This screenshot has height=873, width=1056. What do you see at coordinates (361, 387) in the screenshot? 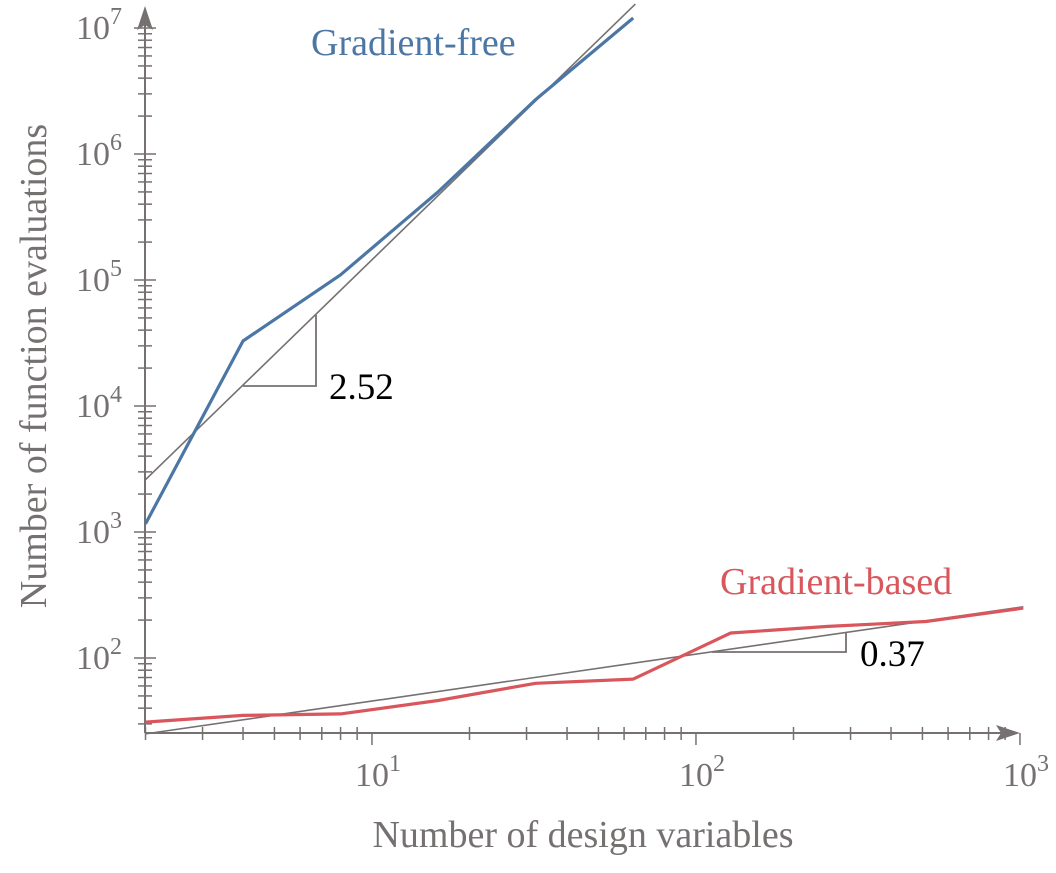
I see `slope-value-gradient-free: 2.52` at bounding box center [361, 387].